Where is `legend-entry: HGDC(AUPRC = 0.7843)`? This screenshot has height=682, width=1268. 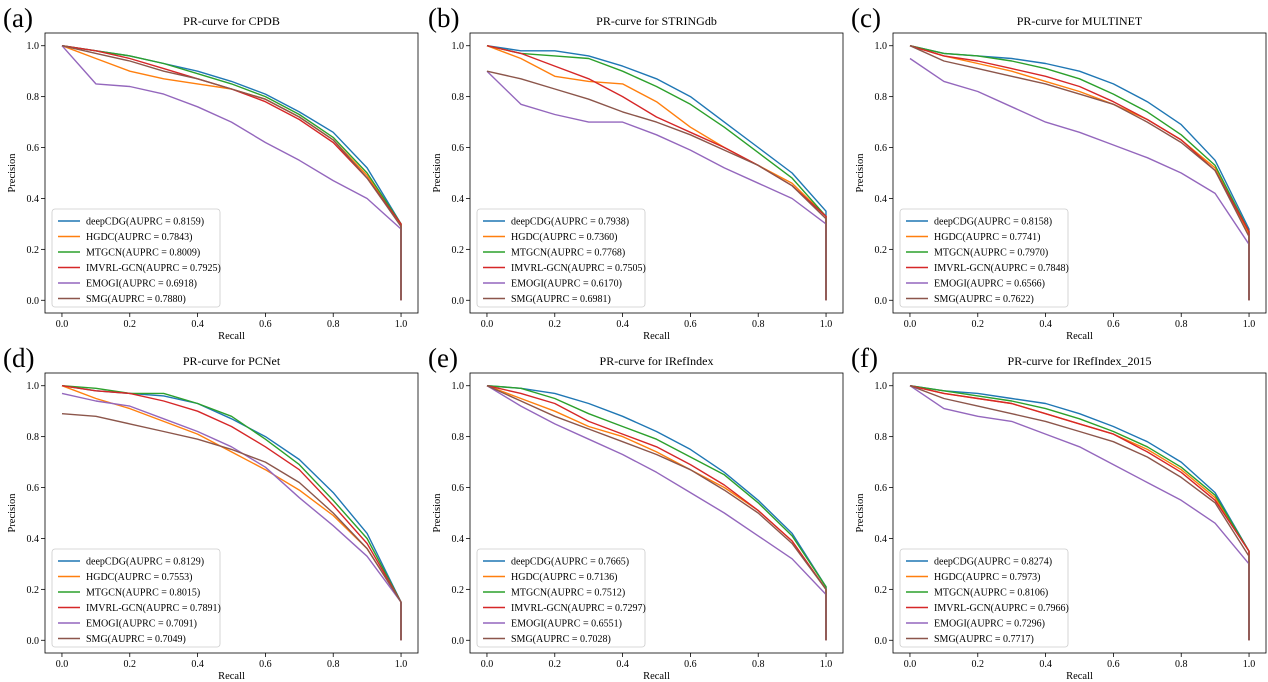 legend-entry: HGDC(AUPRC = 0.7843) is located at coordinates (139, 237).